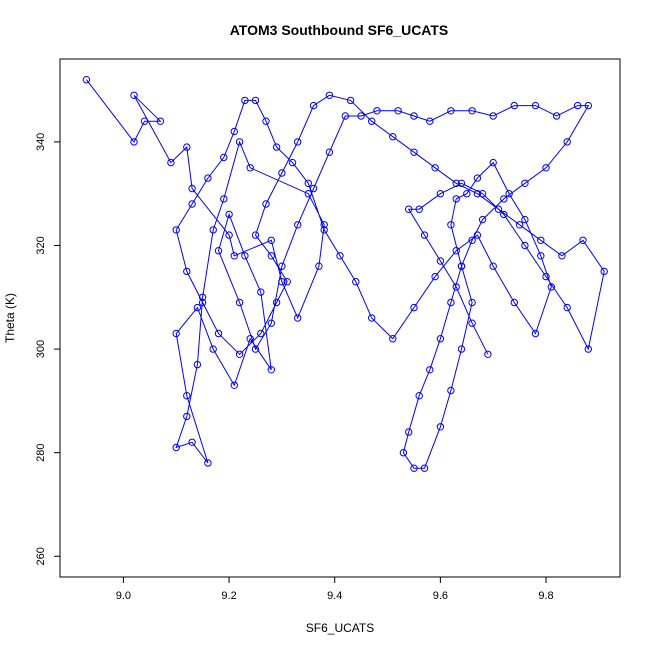  I want to click on x-tick-label: 9.0, so click(123, 596).